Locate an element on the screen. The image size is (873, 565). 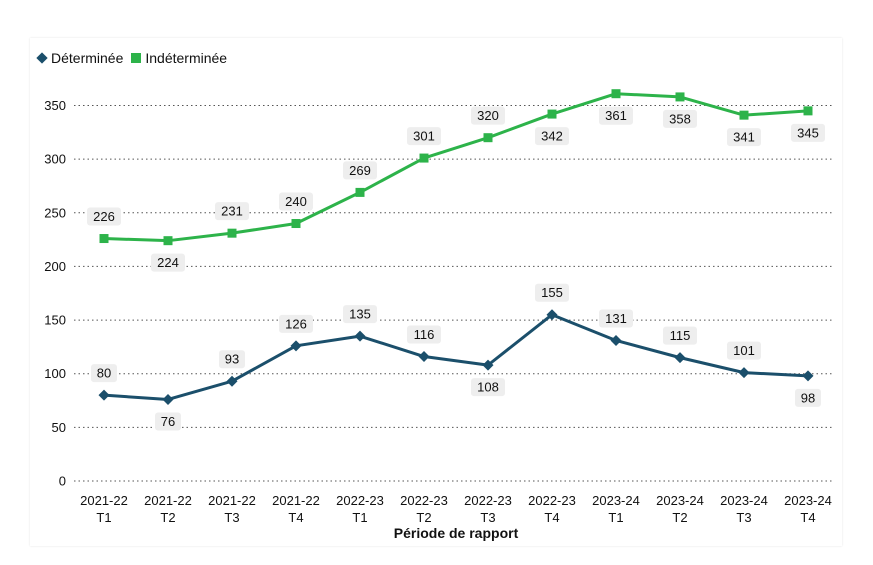
y-tick-label: 150 is located at coordinates (55, 320).